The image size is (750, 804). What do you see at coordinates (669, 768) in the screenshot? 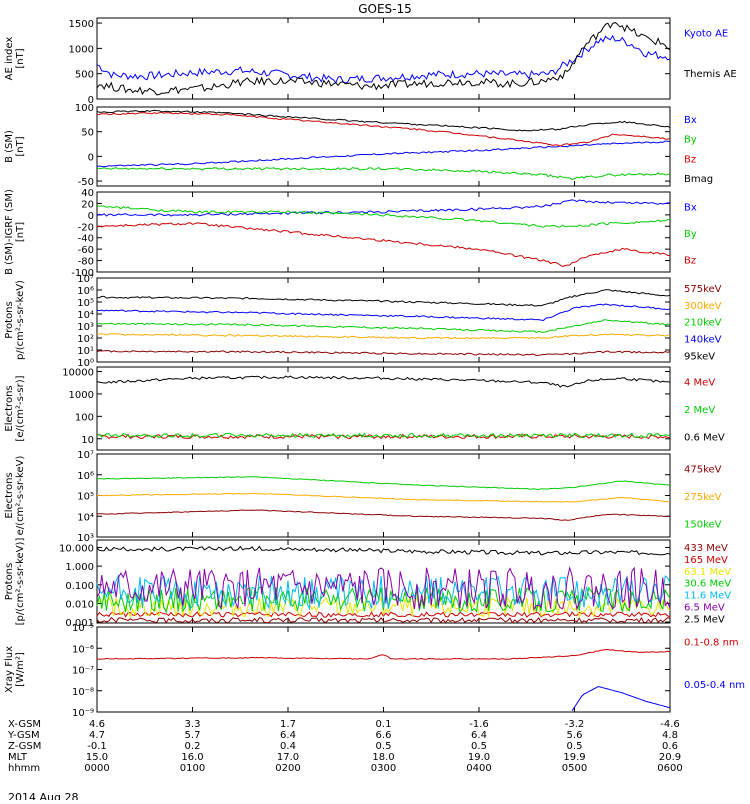
I see `ephemeris-value: 0600` at bounding box center [669, 768].